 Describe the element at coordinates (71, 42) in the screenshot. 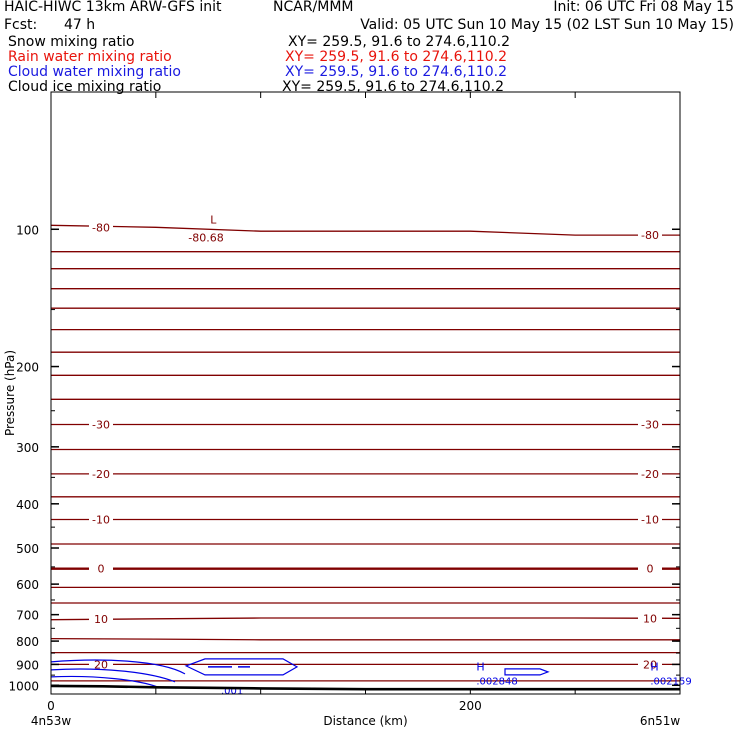

I see `field-name-snow: Snow mixing ratio` at that location.